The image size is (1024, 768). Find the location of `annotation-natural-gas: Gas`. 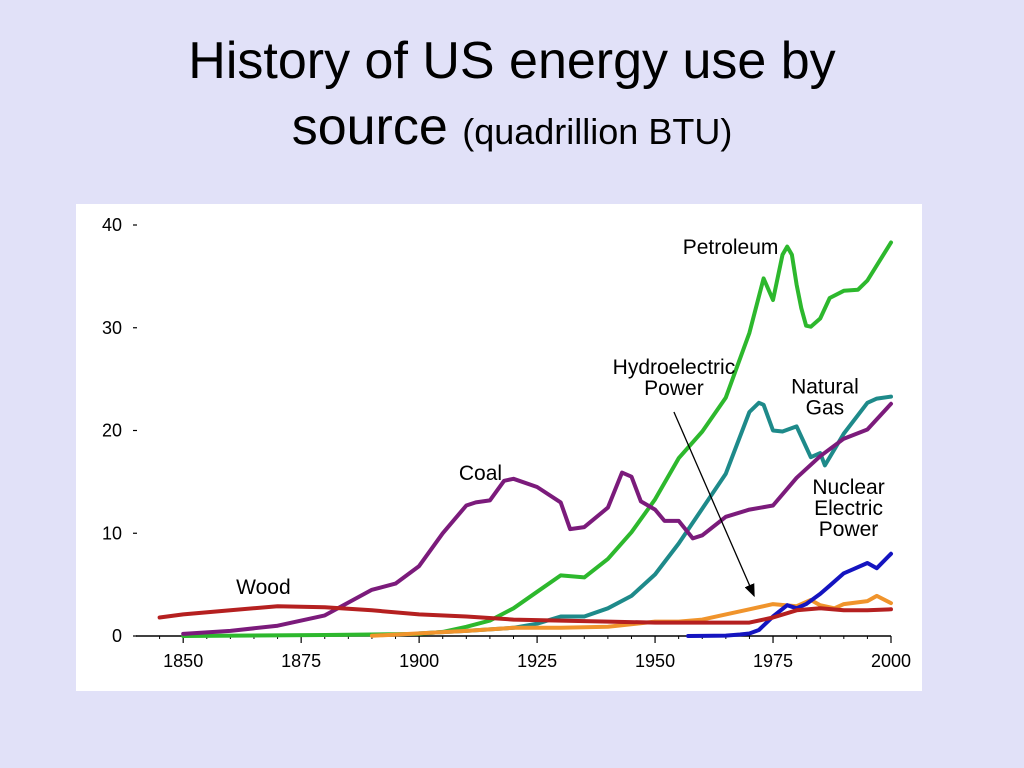

annotation-natural-gas: Gas is located at coordinates (825, 408).